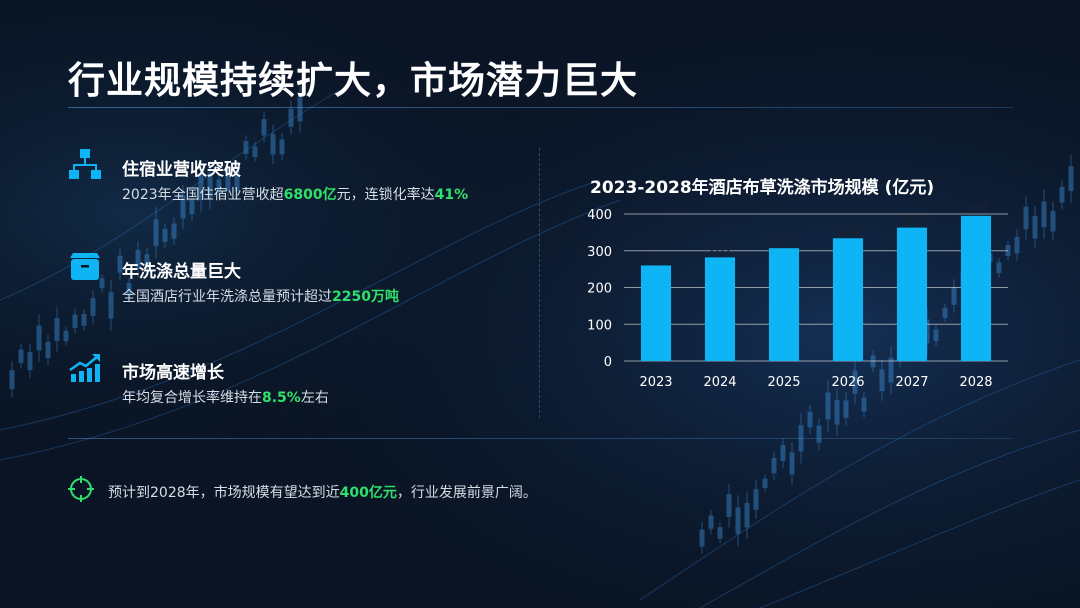 This screenshot has width=1080, height=608. Describe the element at coordinates (85, 266) in the screenshot. I see `box-icon` at that location.